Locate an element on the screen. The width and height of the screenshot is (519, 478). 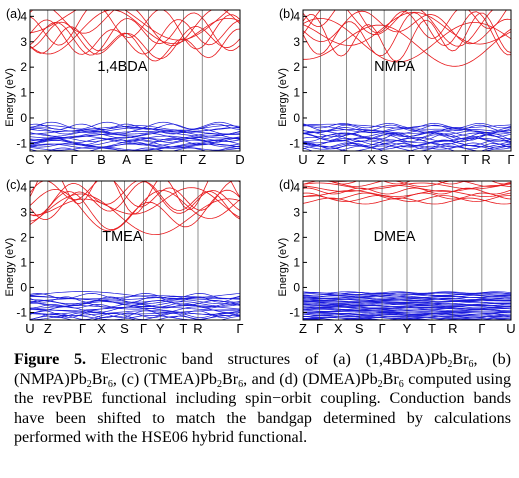
panel-letter: (a) is located at coordinates (13, 14).